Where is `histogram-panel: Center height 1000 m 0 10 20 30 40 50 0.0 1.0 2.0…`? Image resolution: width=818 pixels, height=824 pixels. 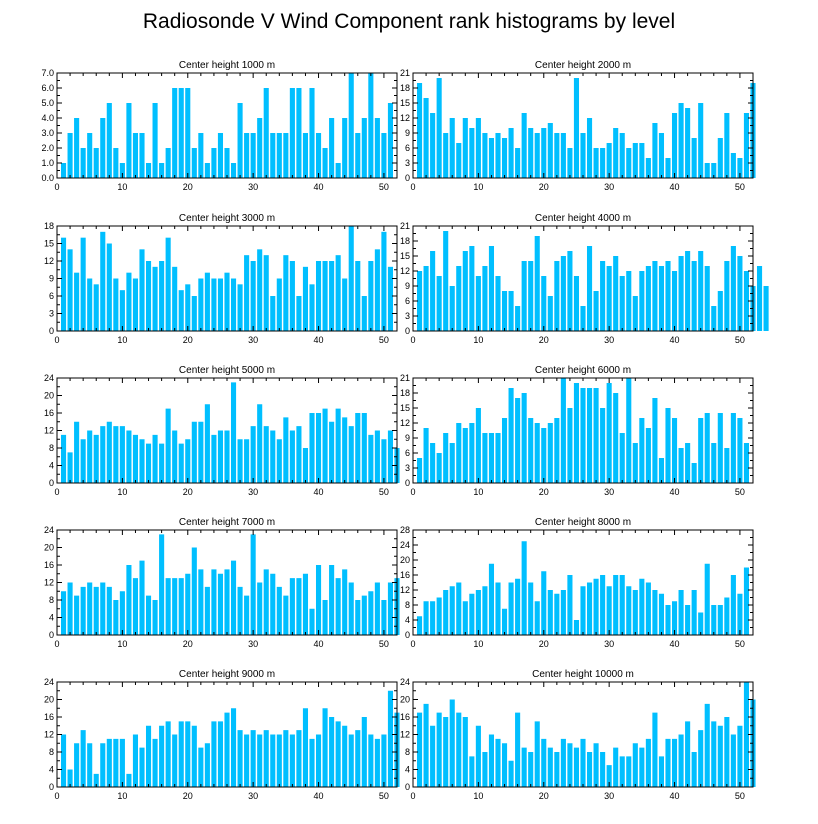 histogram-panel: Center height 1000 m 0 10 20 30 40 50 0.0 1.0 2.0… is located at coordinates (219, 126).